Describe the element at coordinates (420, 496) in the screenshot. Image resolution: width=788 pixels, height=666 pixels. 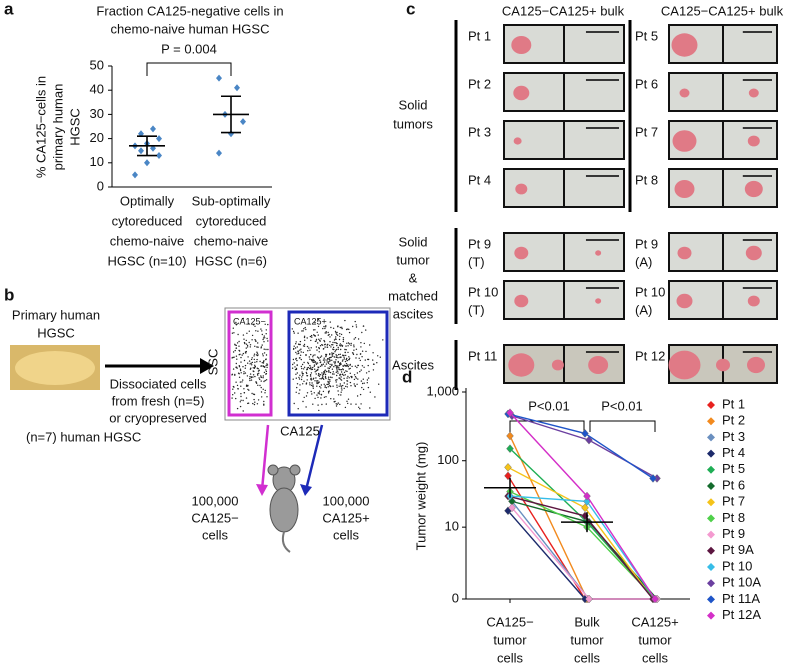
I see `y-axis-label: Tumor weight (mg)` at that location.